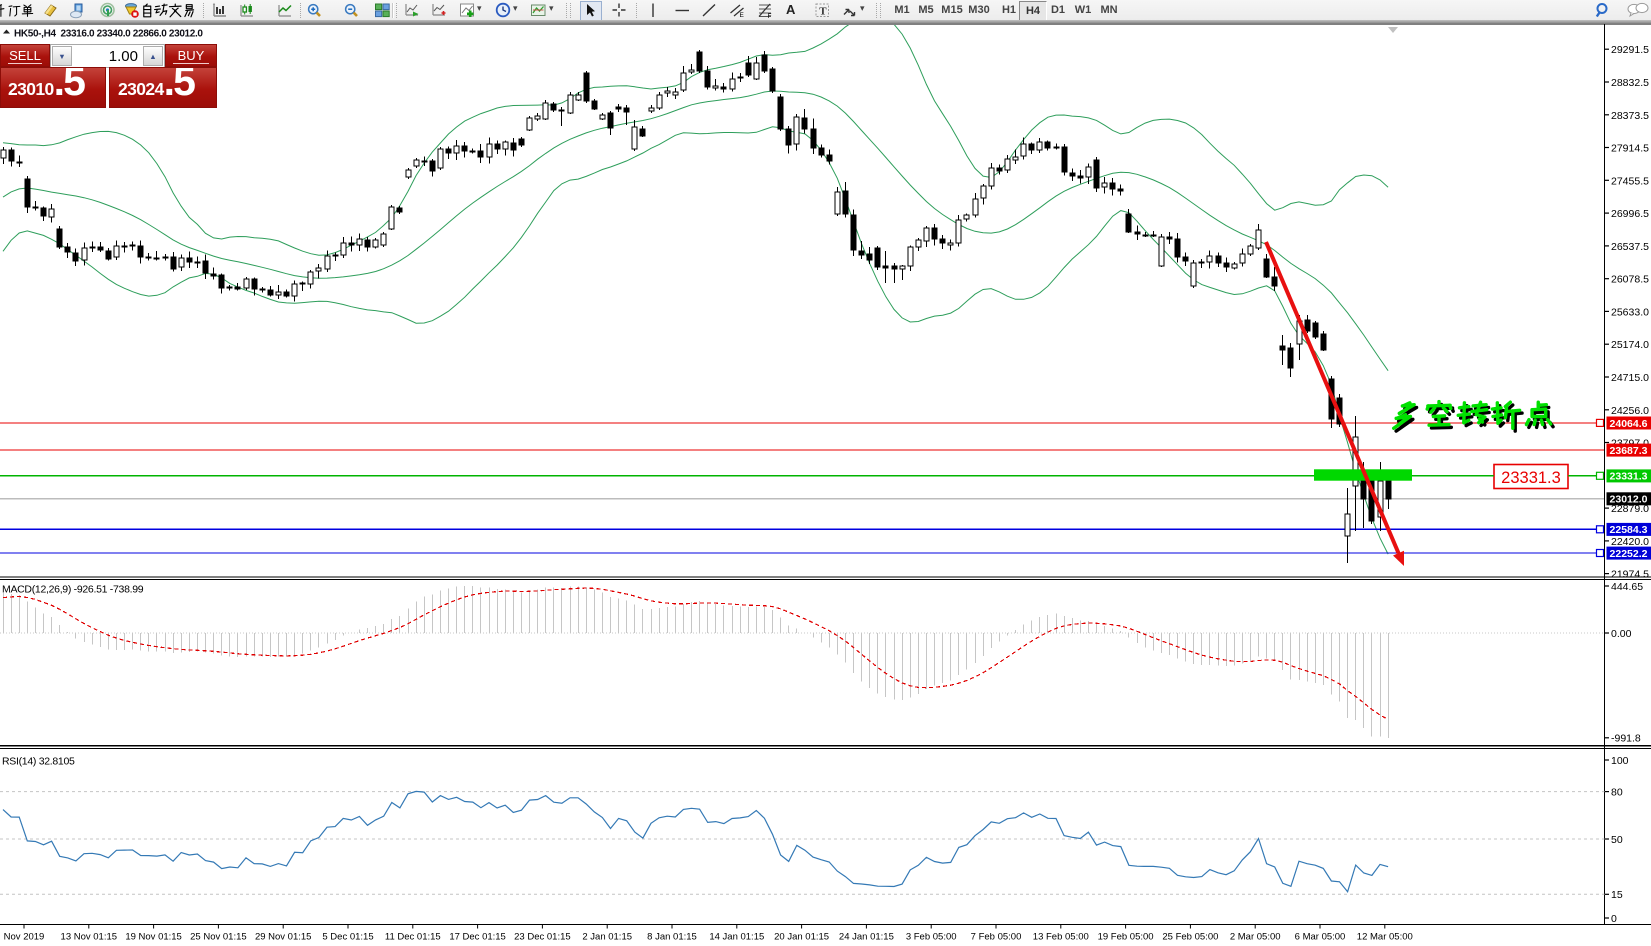 This screenshot has height=946, width=1651. Describe the element at coordinates (347, 937) in the screenshot. I see `svg-text: 5 Dec 01:15` at that location.